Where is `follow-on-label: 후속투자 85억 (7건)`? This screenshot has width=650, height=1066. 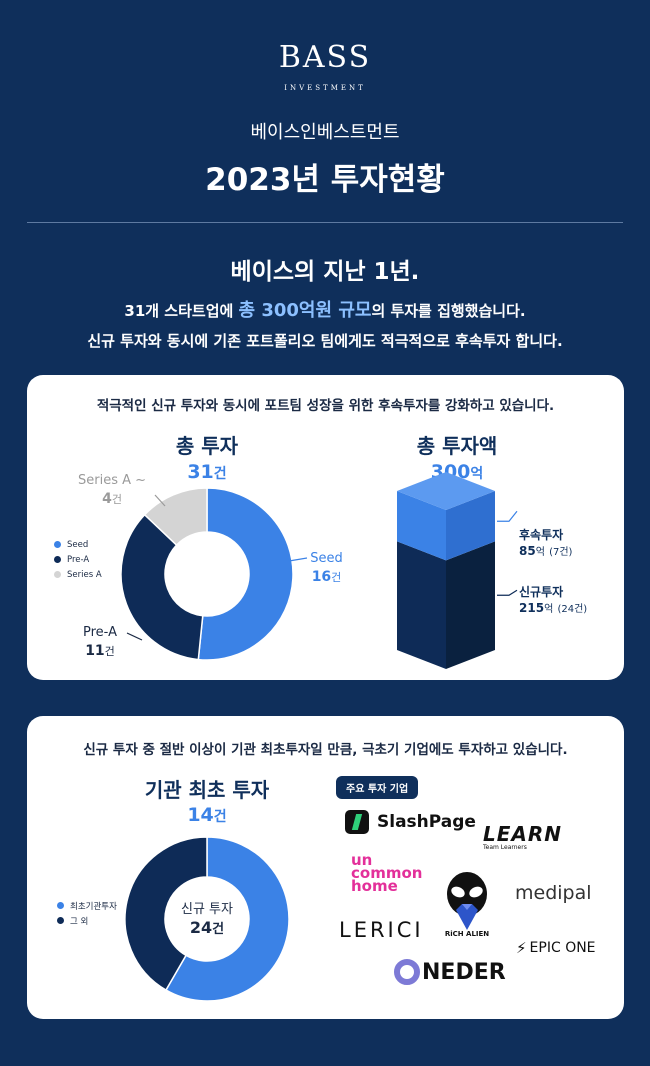 follow-on-label: 후속투자 85억 (7건) is located at coordinates (545, 544).